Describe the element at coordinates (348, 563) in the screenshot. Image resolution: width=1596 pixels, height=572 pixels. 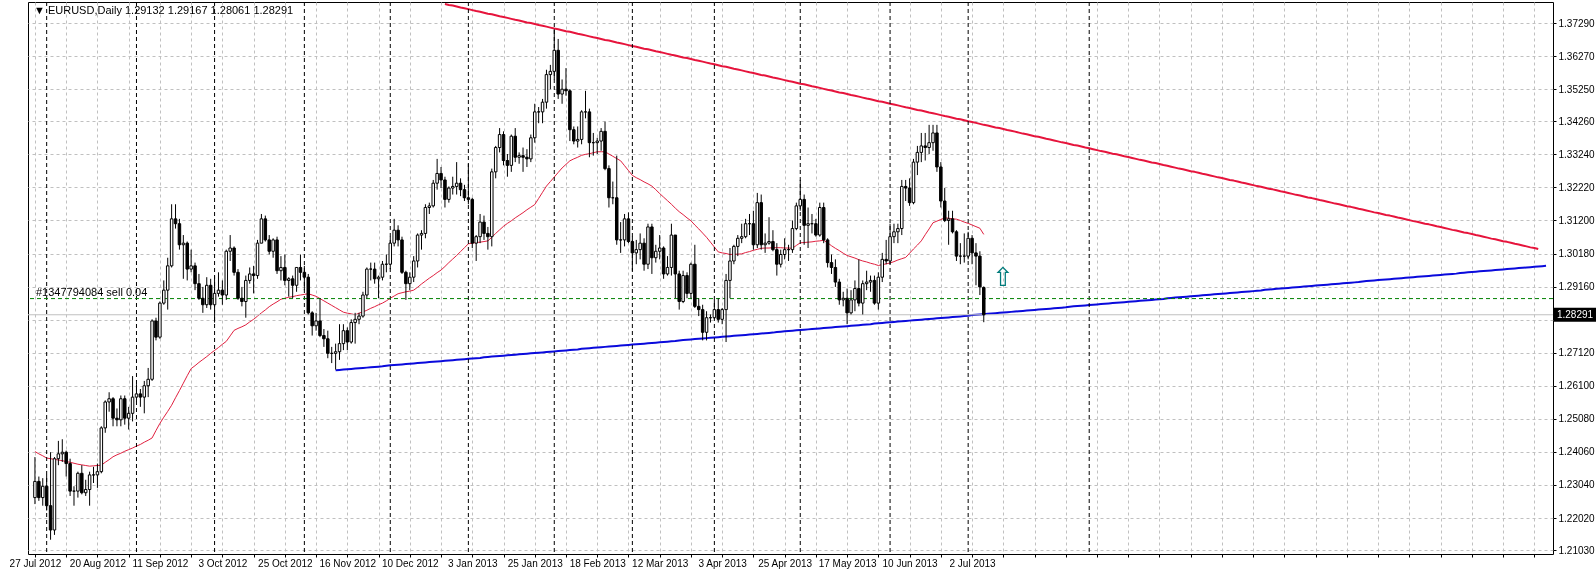
I see `x-tick-label: 16 Nov 2012` at that location.